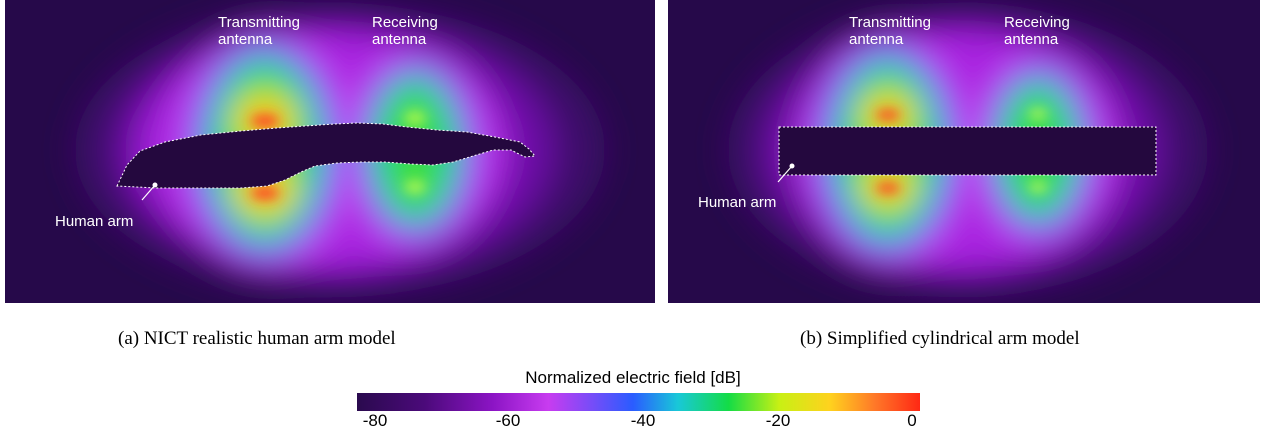 The height and width of the screenshot is (436, 1266). I want to click on colorbar-gradient, so click(638, 402).